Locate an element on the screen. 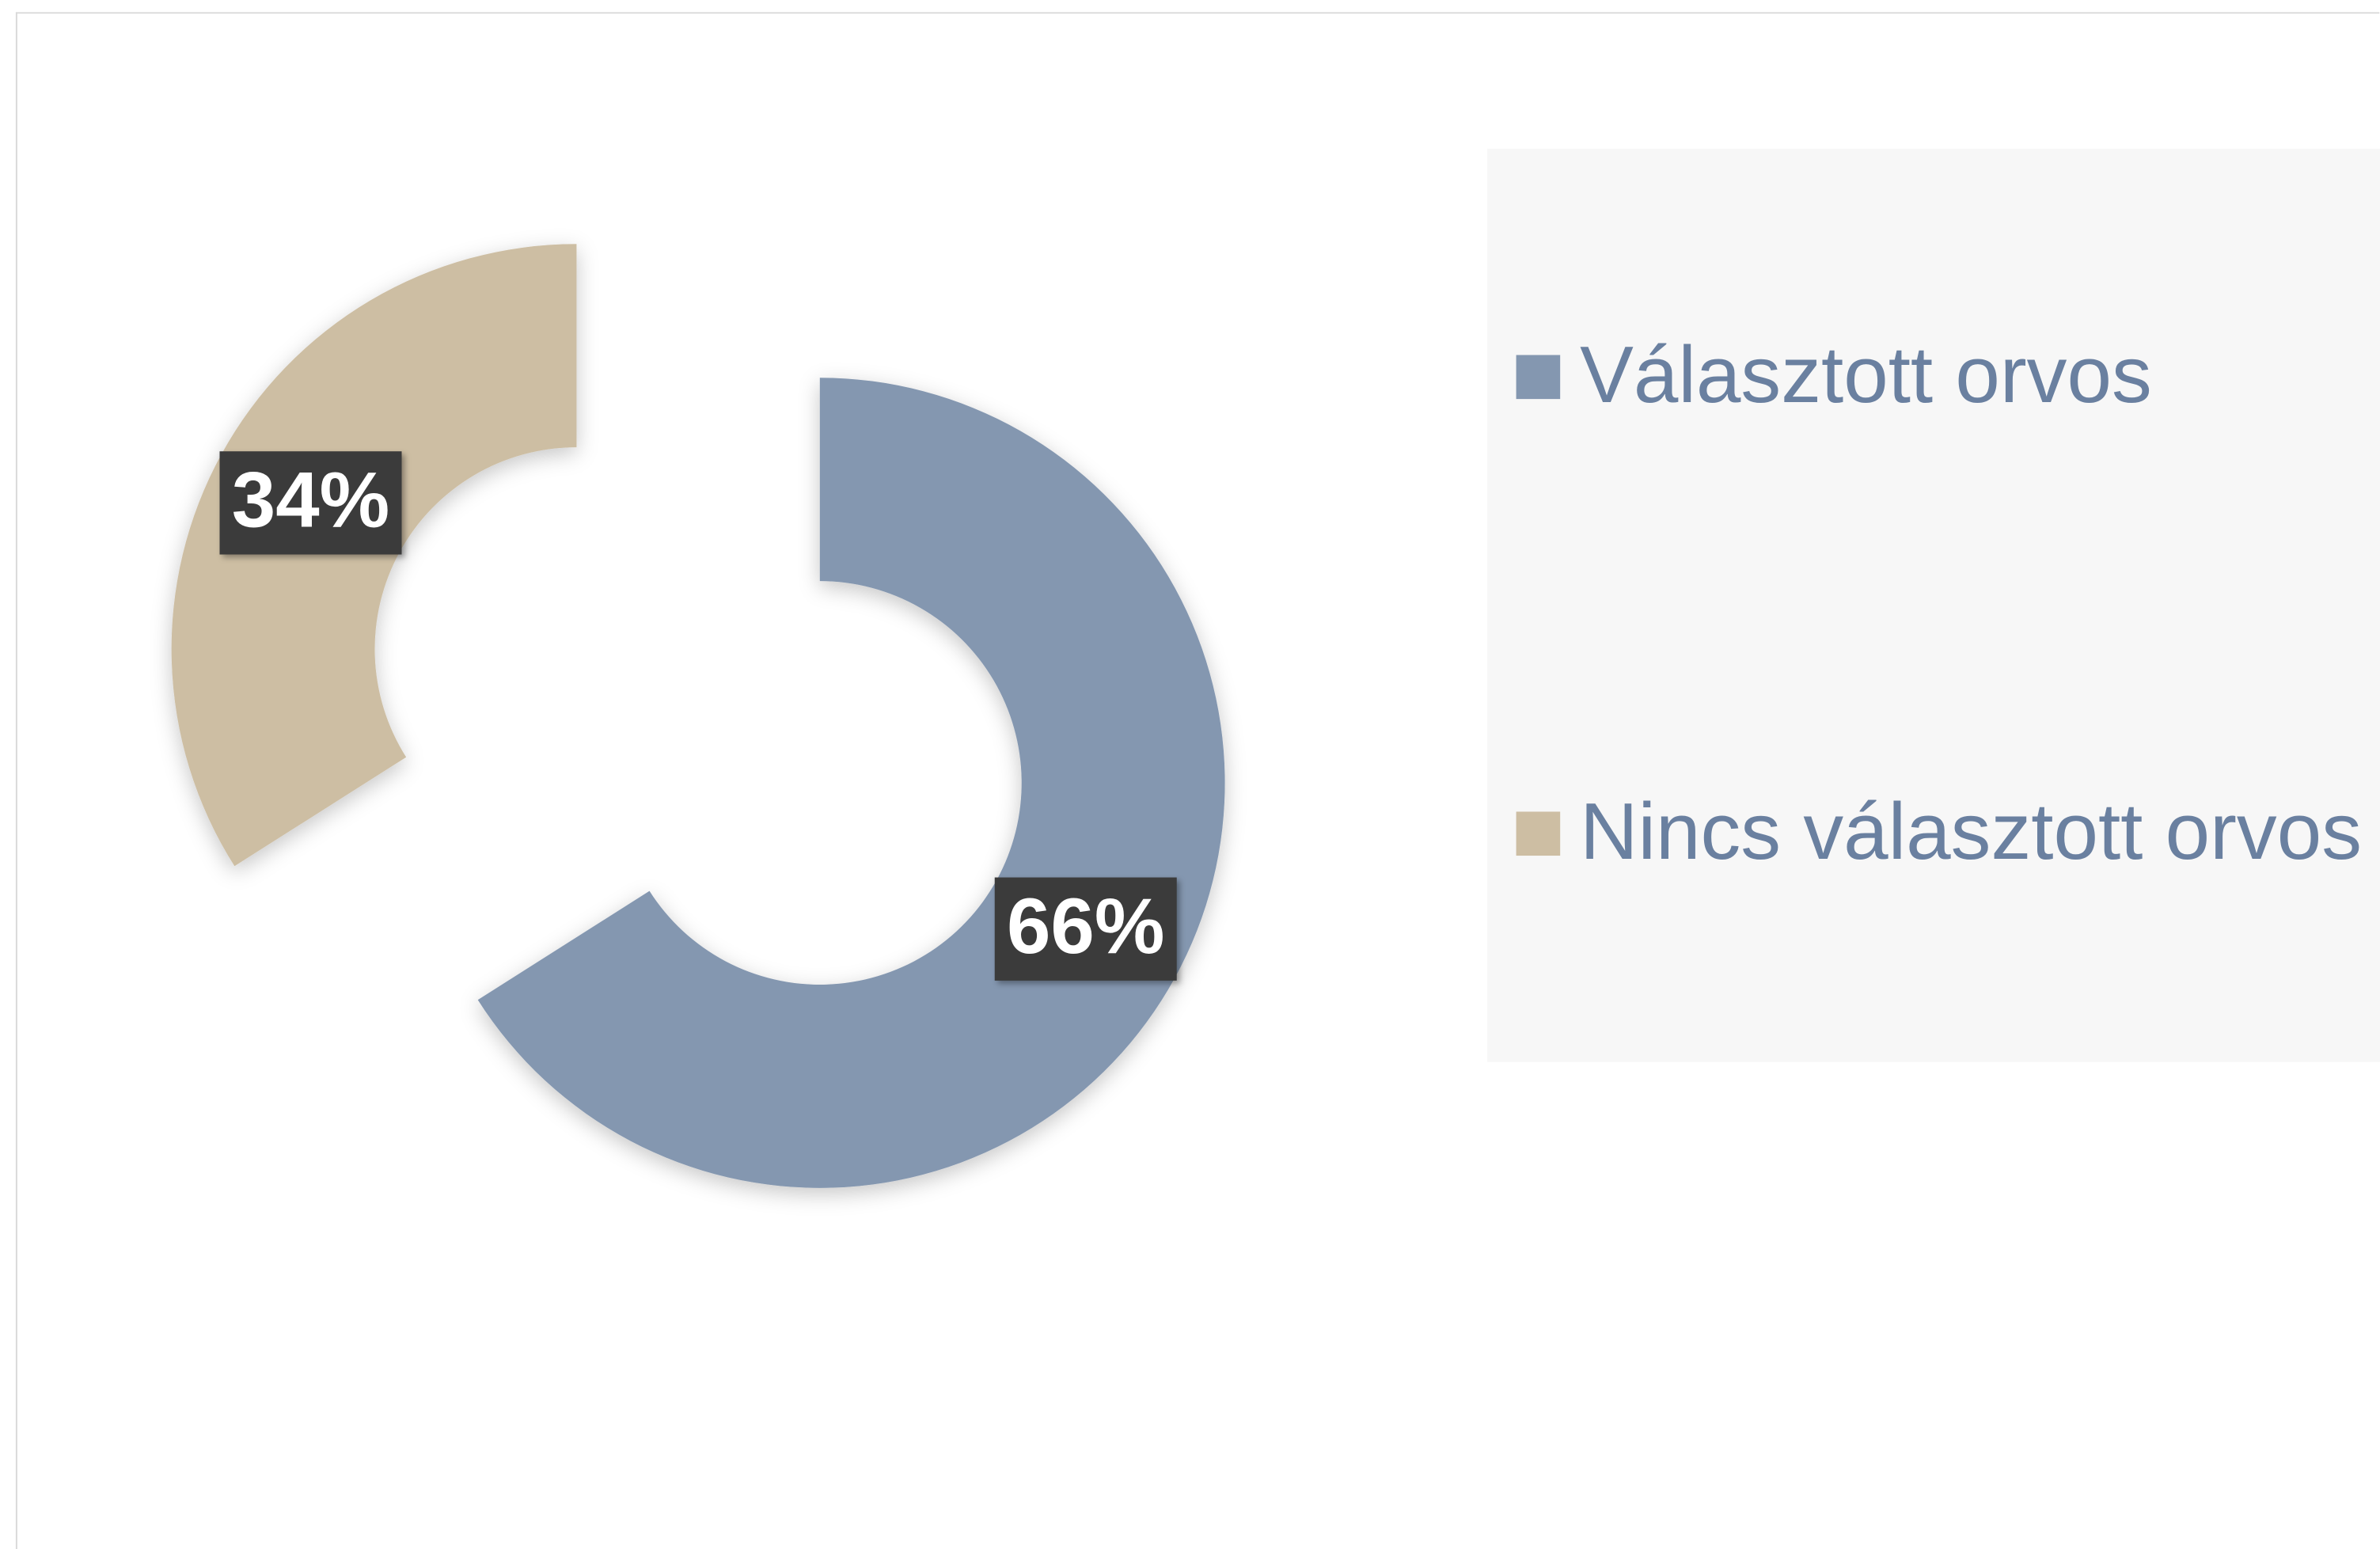  data-label: 66% is located at coordinates (1085, 927).